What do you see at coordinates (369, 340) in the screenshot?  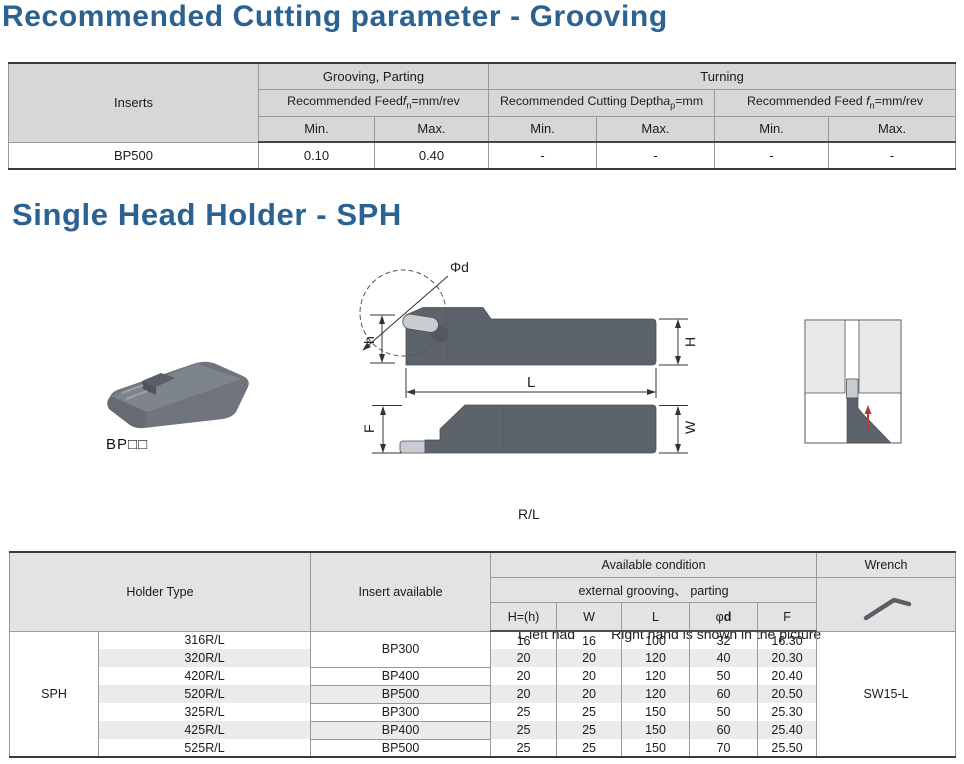 I see `dim-label-h: h` at bounding box center [369, 340].